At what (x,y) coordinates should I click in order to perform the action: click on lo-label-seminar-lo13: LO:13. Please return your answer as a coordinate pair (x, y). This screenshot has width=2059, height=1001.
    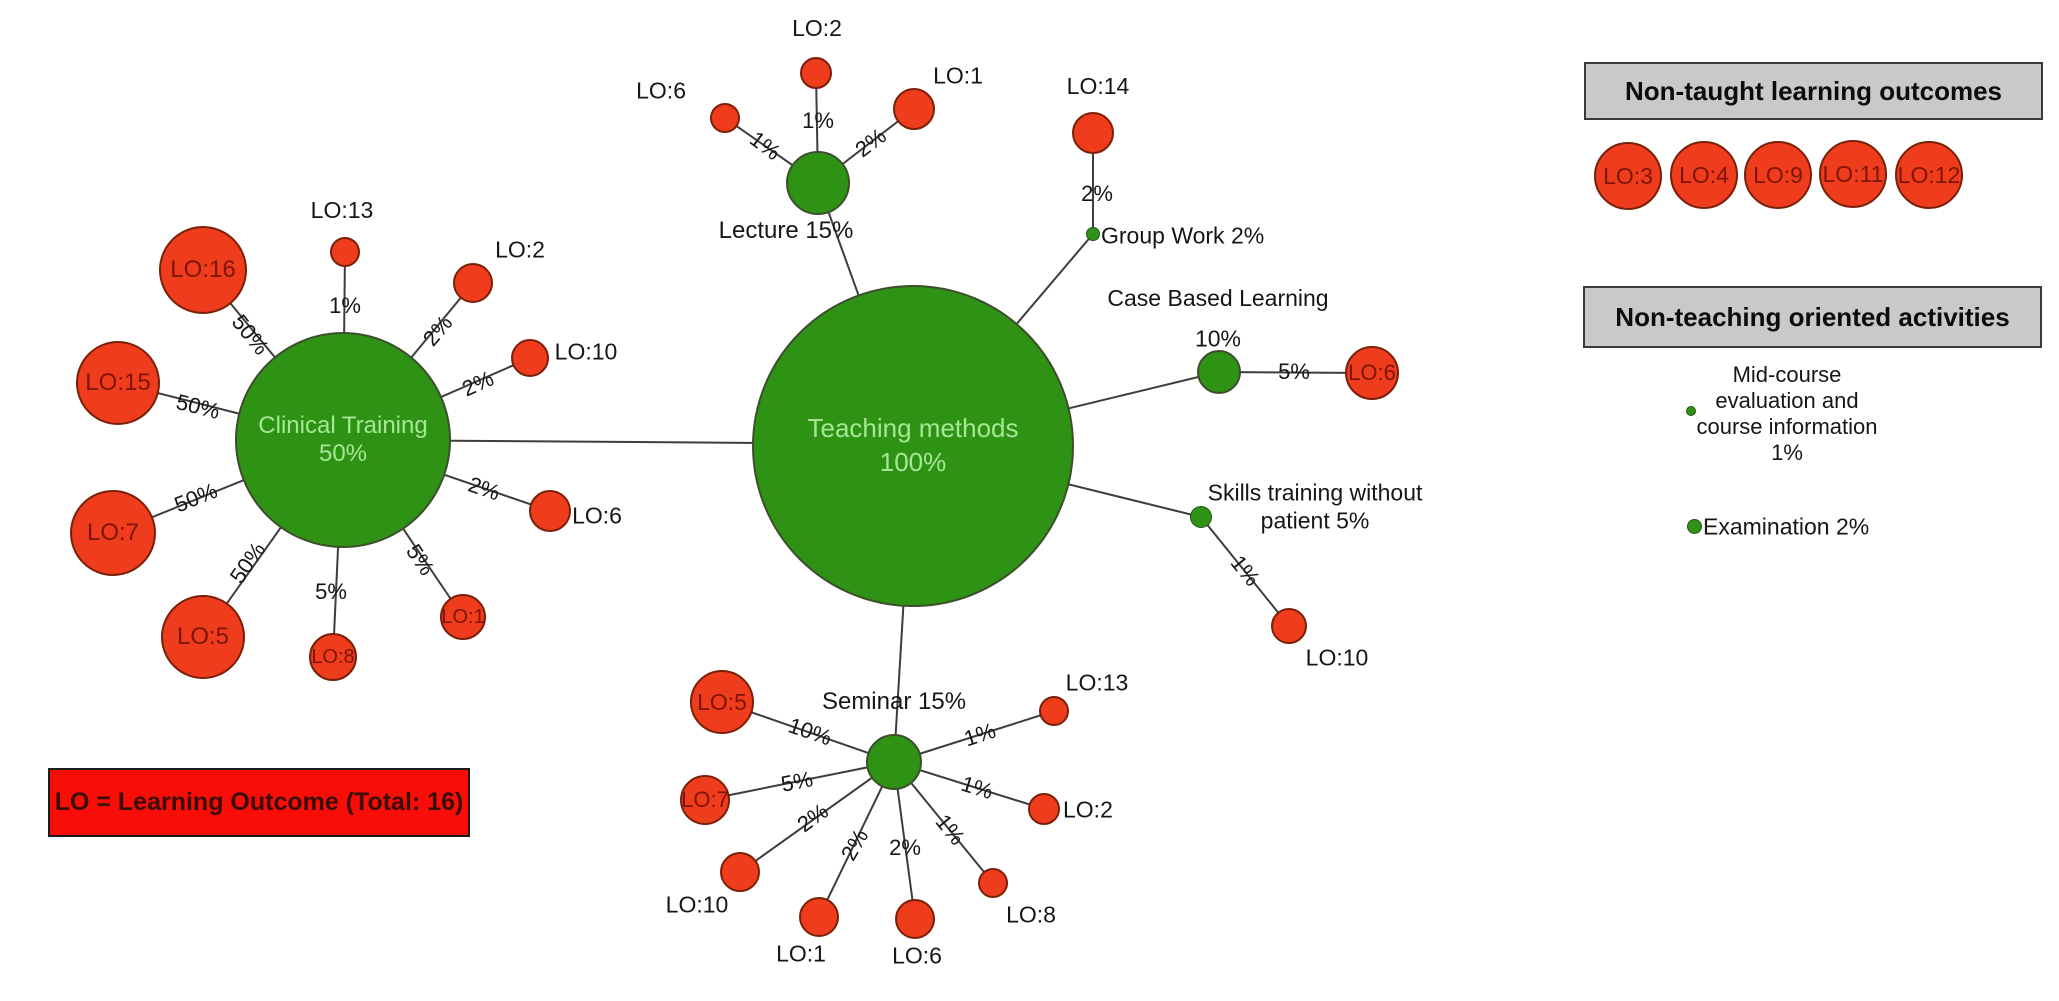
    Looking at the image, I should click on (1097, 682).